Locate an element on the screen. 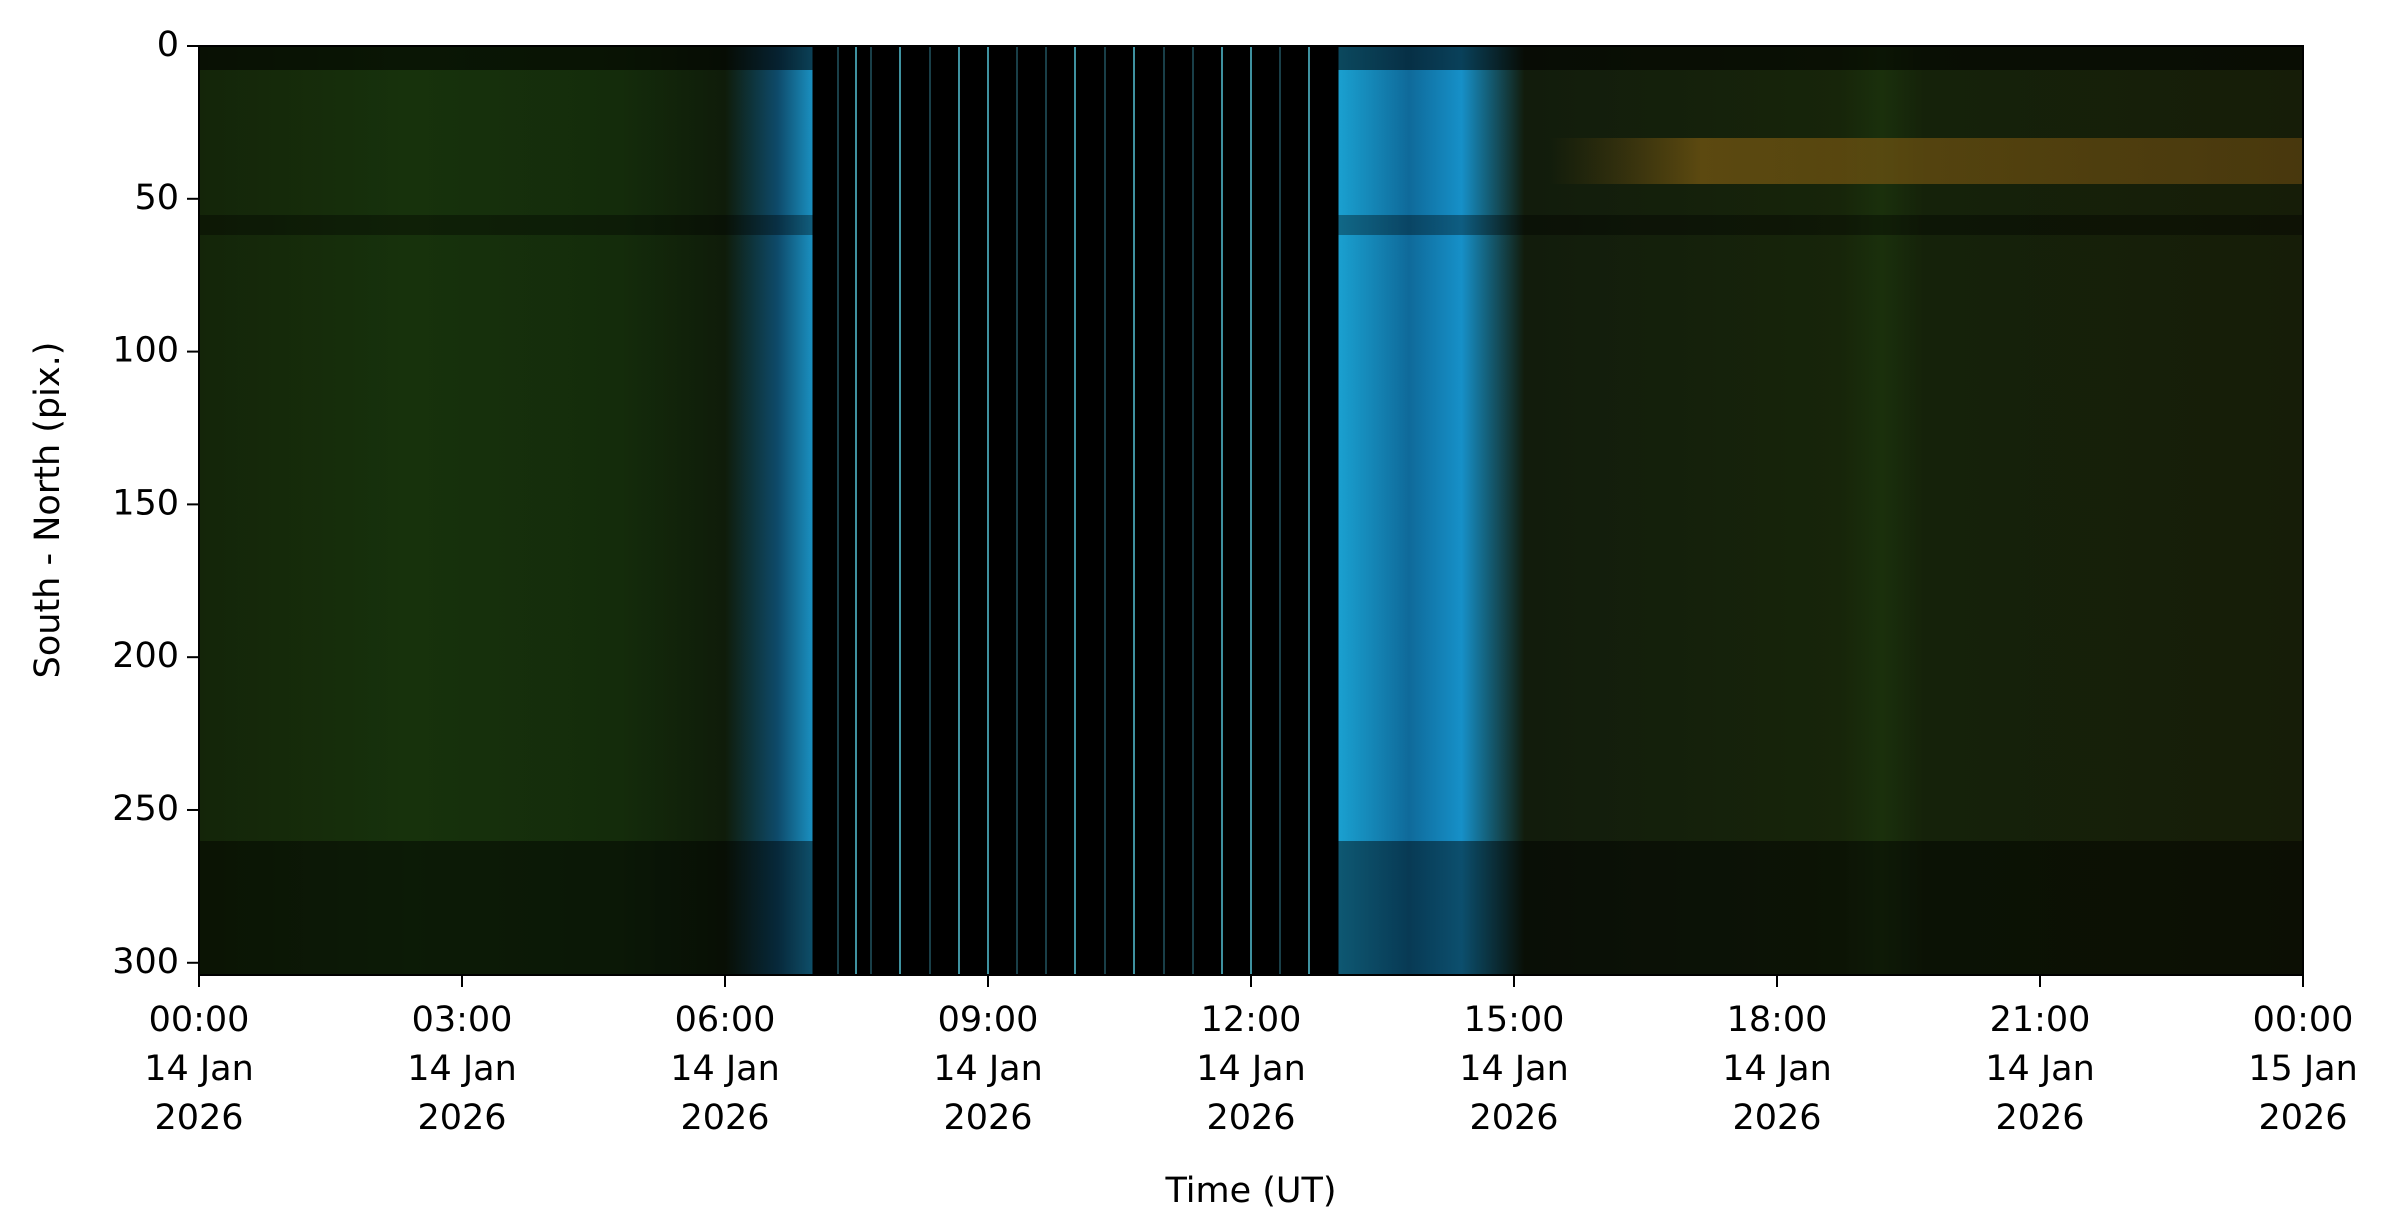 The height and width of the screenshot is (1227, 2385). y-tick-label: 300 is located at coordinates (145, 962).